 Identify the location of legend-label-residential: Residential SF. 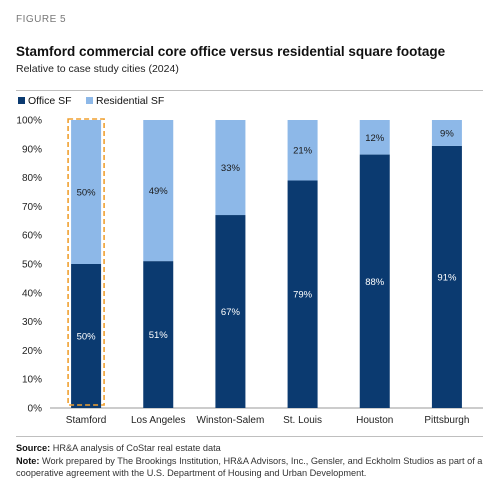
(130, 101).